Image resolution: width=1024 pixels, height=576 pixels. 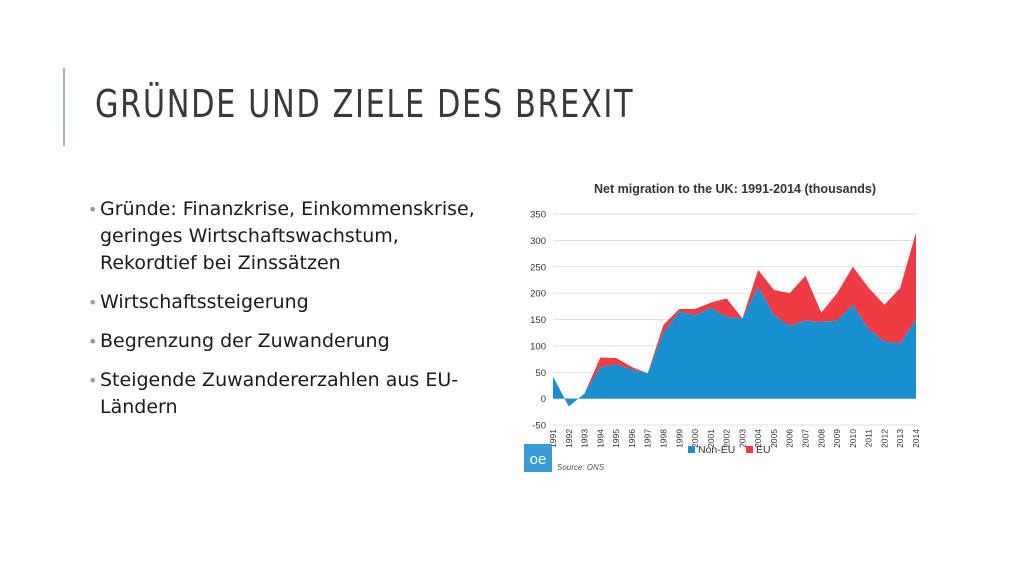 What do you see at coordinates (742, 438) in the screenshot?
I see `x-tick-label: 2003` at bounding box center [742, 438].